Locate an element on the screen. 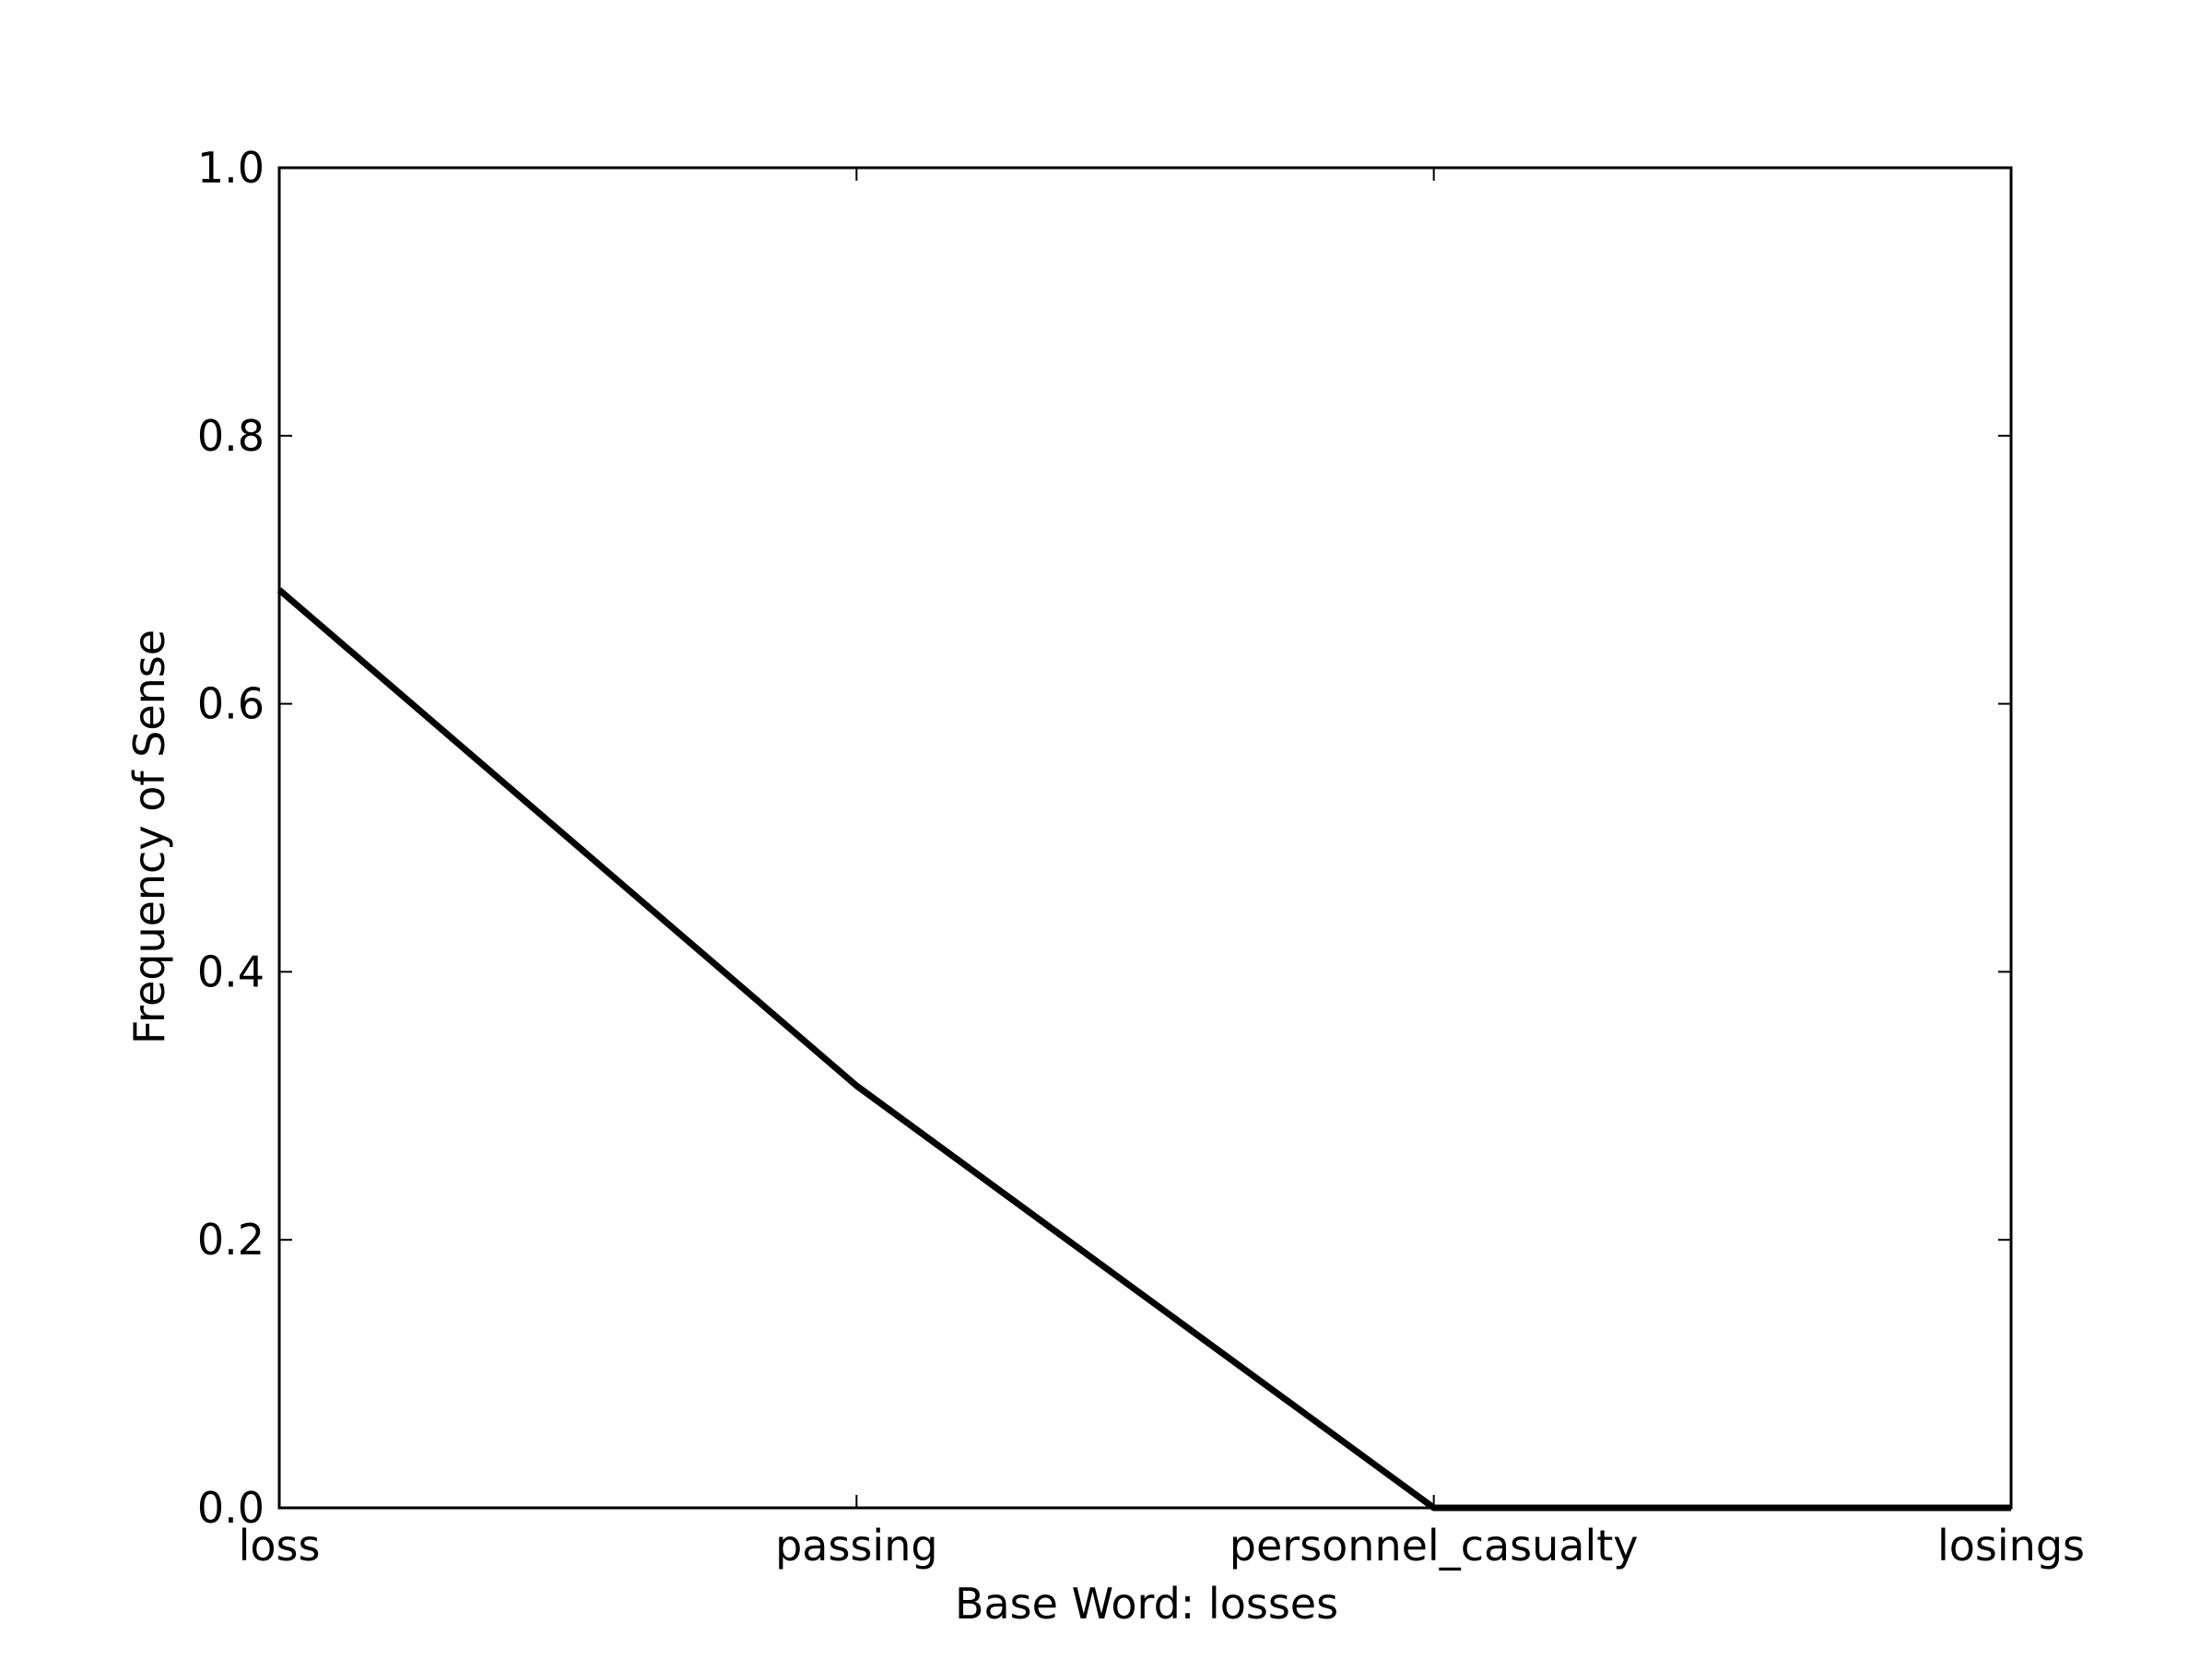  y-tick-label-5: 1.0 is located at coordinates (231, 168).